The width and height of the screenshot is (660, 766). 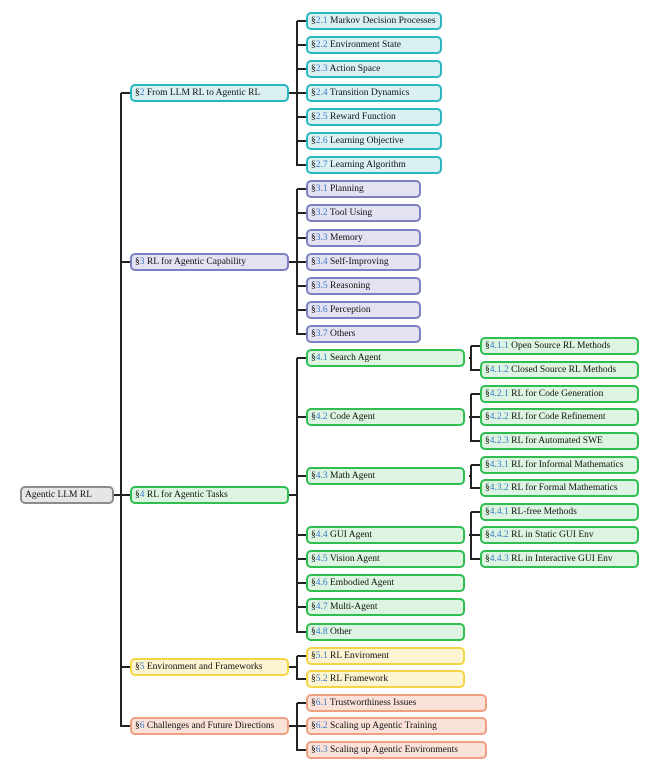 I want to click on subsection-node-2-5: §2.5 Reward Function, so click(x=374, y=117).